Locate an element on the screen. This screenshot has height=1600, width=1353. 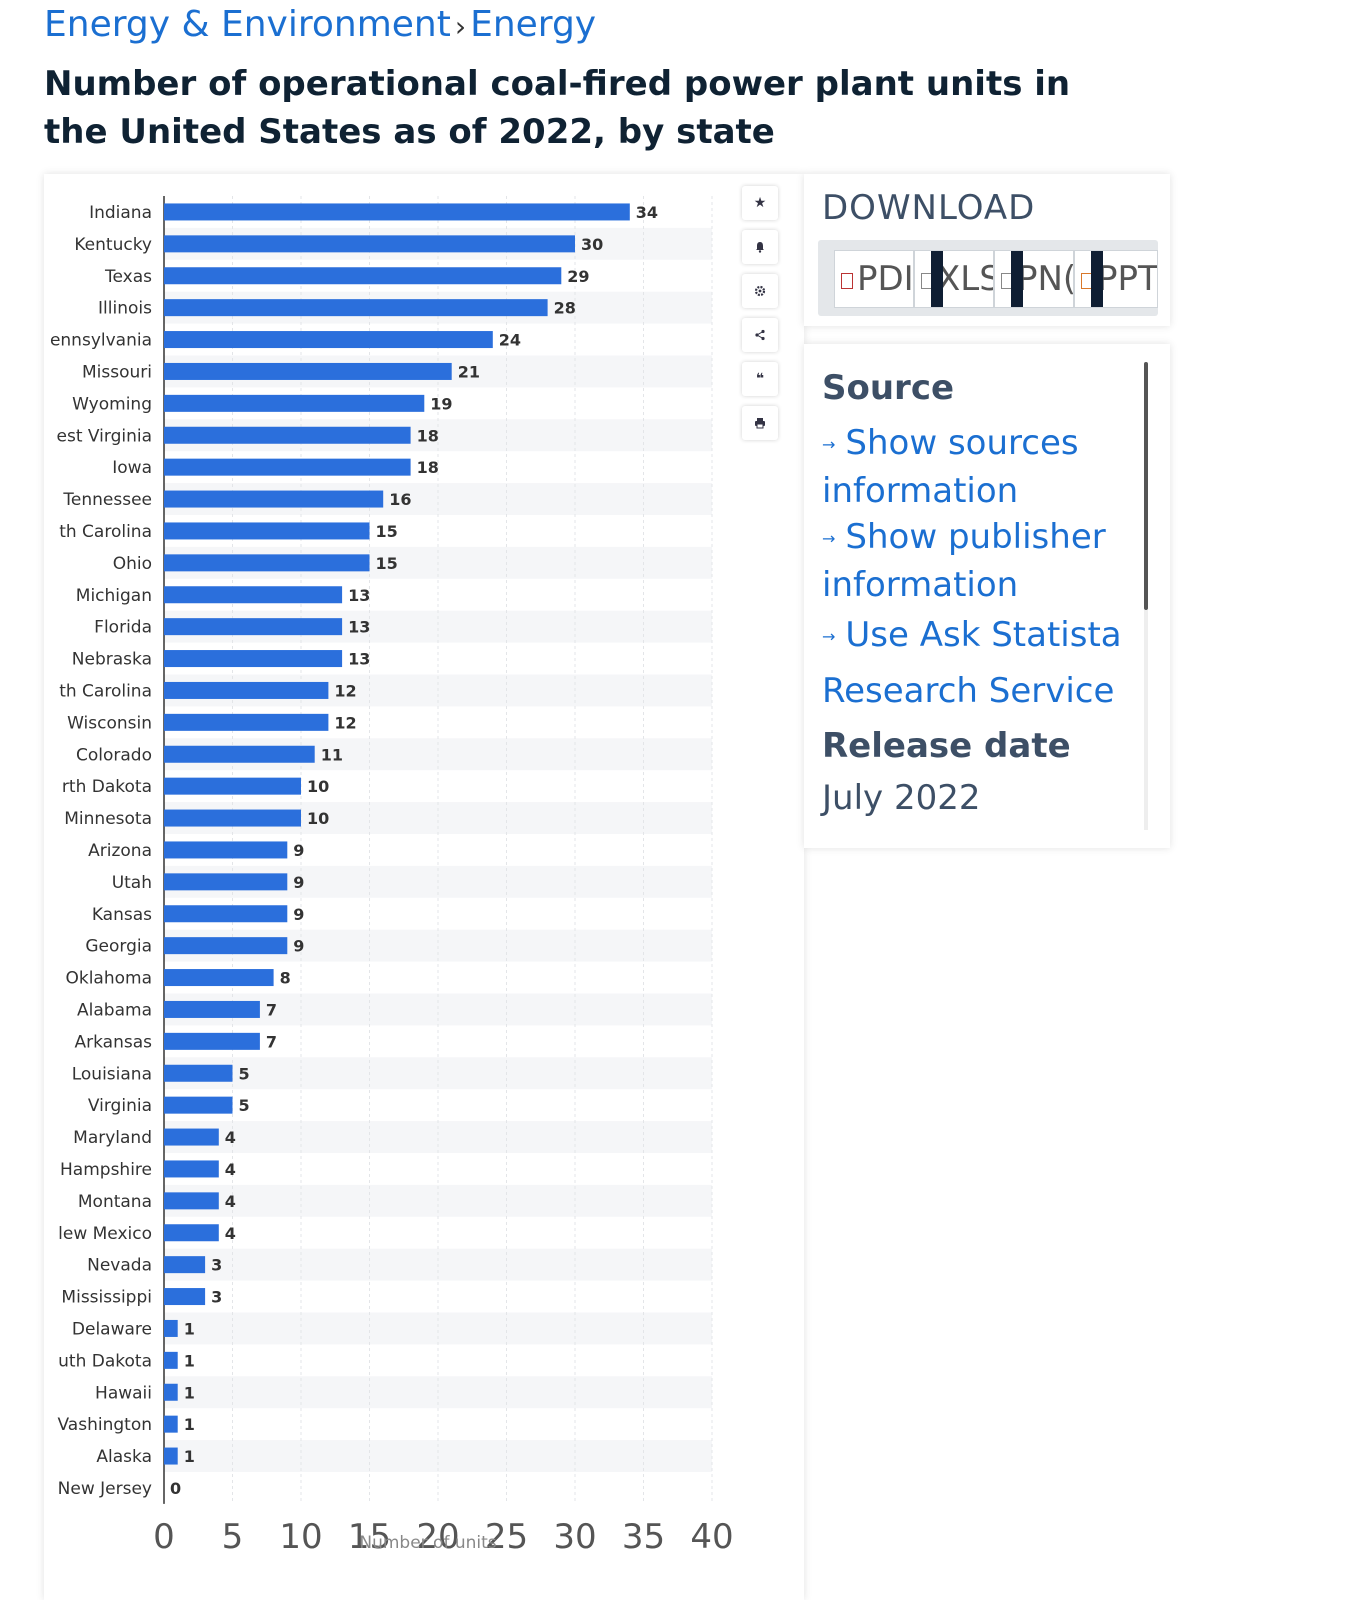
category-label: Arkansas is located at coordinates (114, 1042).